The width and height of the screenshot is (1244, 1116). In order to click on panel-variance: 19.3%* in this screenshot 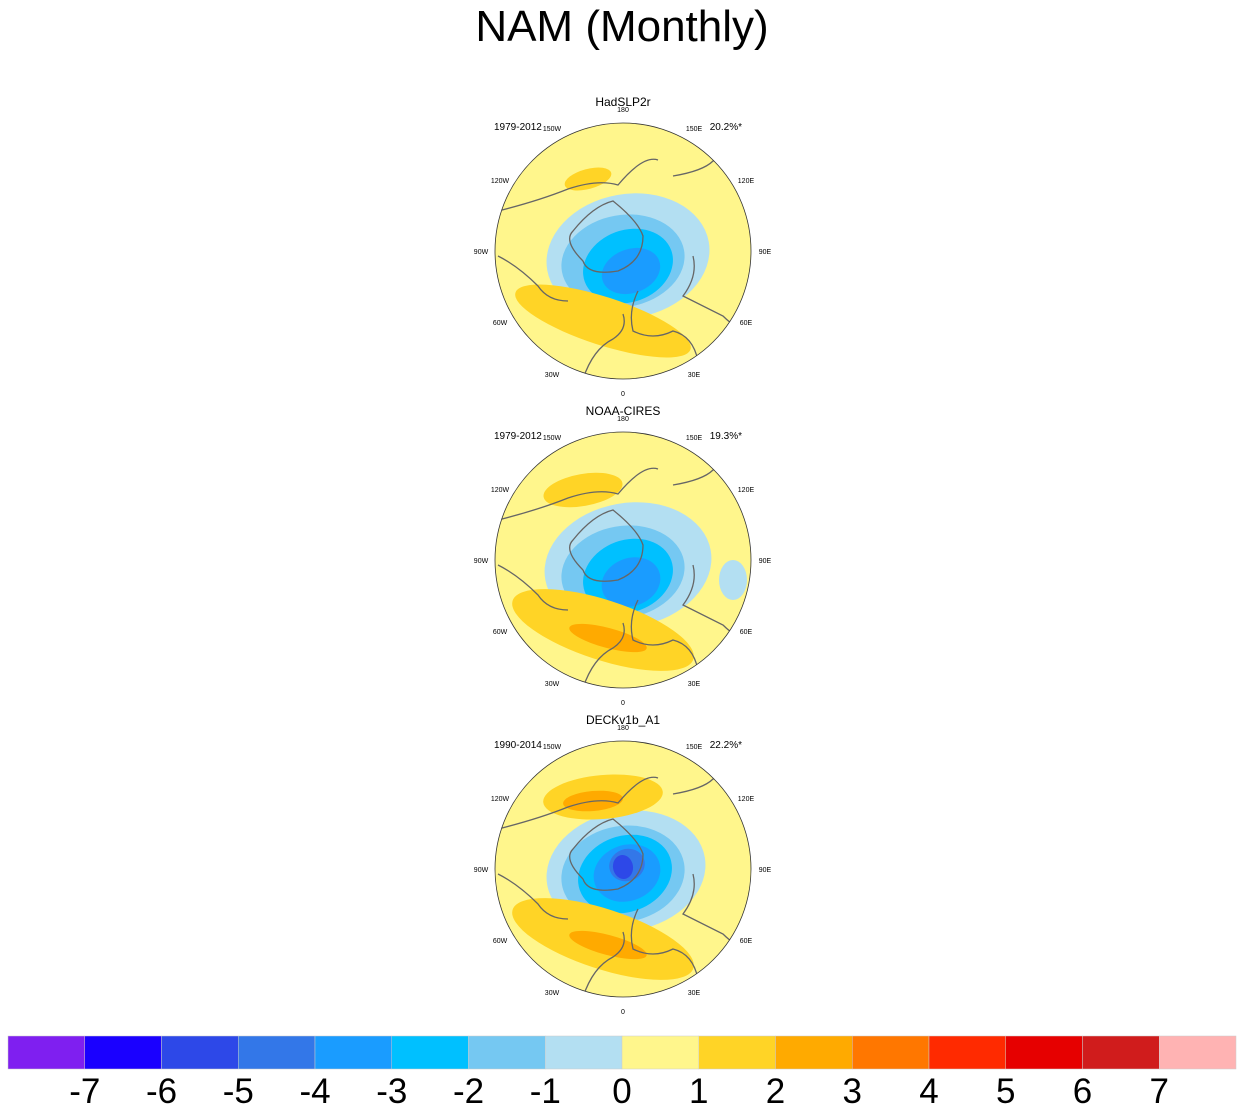, I will do `click(726, 436)`.